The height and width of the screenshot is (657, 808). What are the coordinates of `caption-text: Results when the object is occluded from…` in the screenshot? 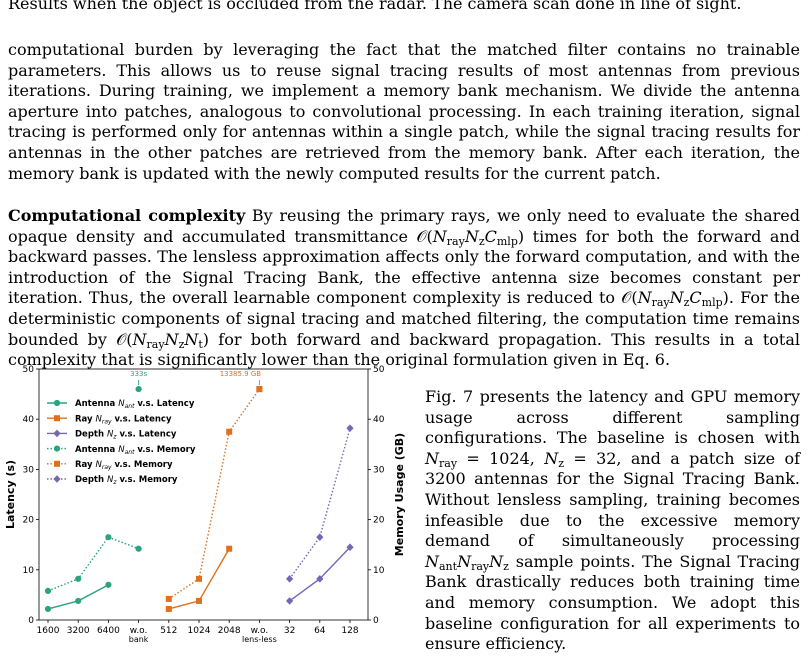 It's located at (375, 6).